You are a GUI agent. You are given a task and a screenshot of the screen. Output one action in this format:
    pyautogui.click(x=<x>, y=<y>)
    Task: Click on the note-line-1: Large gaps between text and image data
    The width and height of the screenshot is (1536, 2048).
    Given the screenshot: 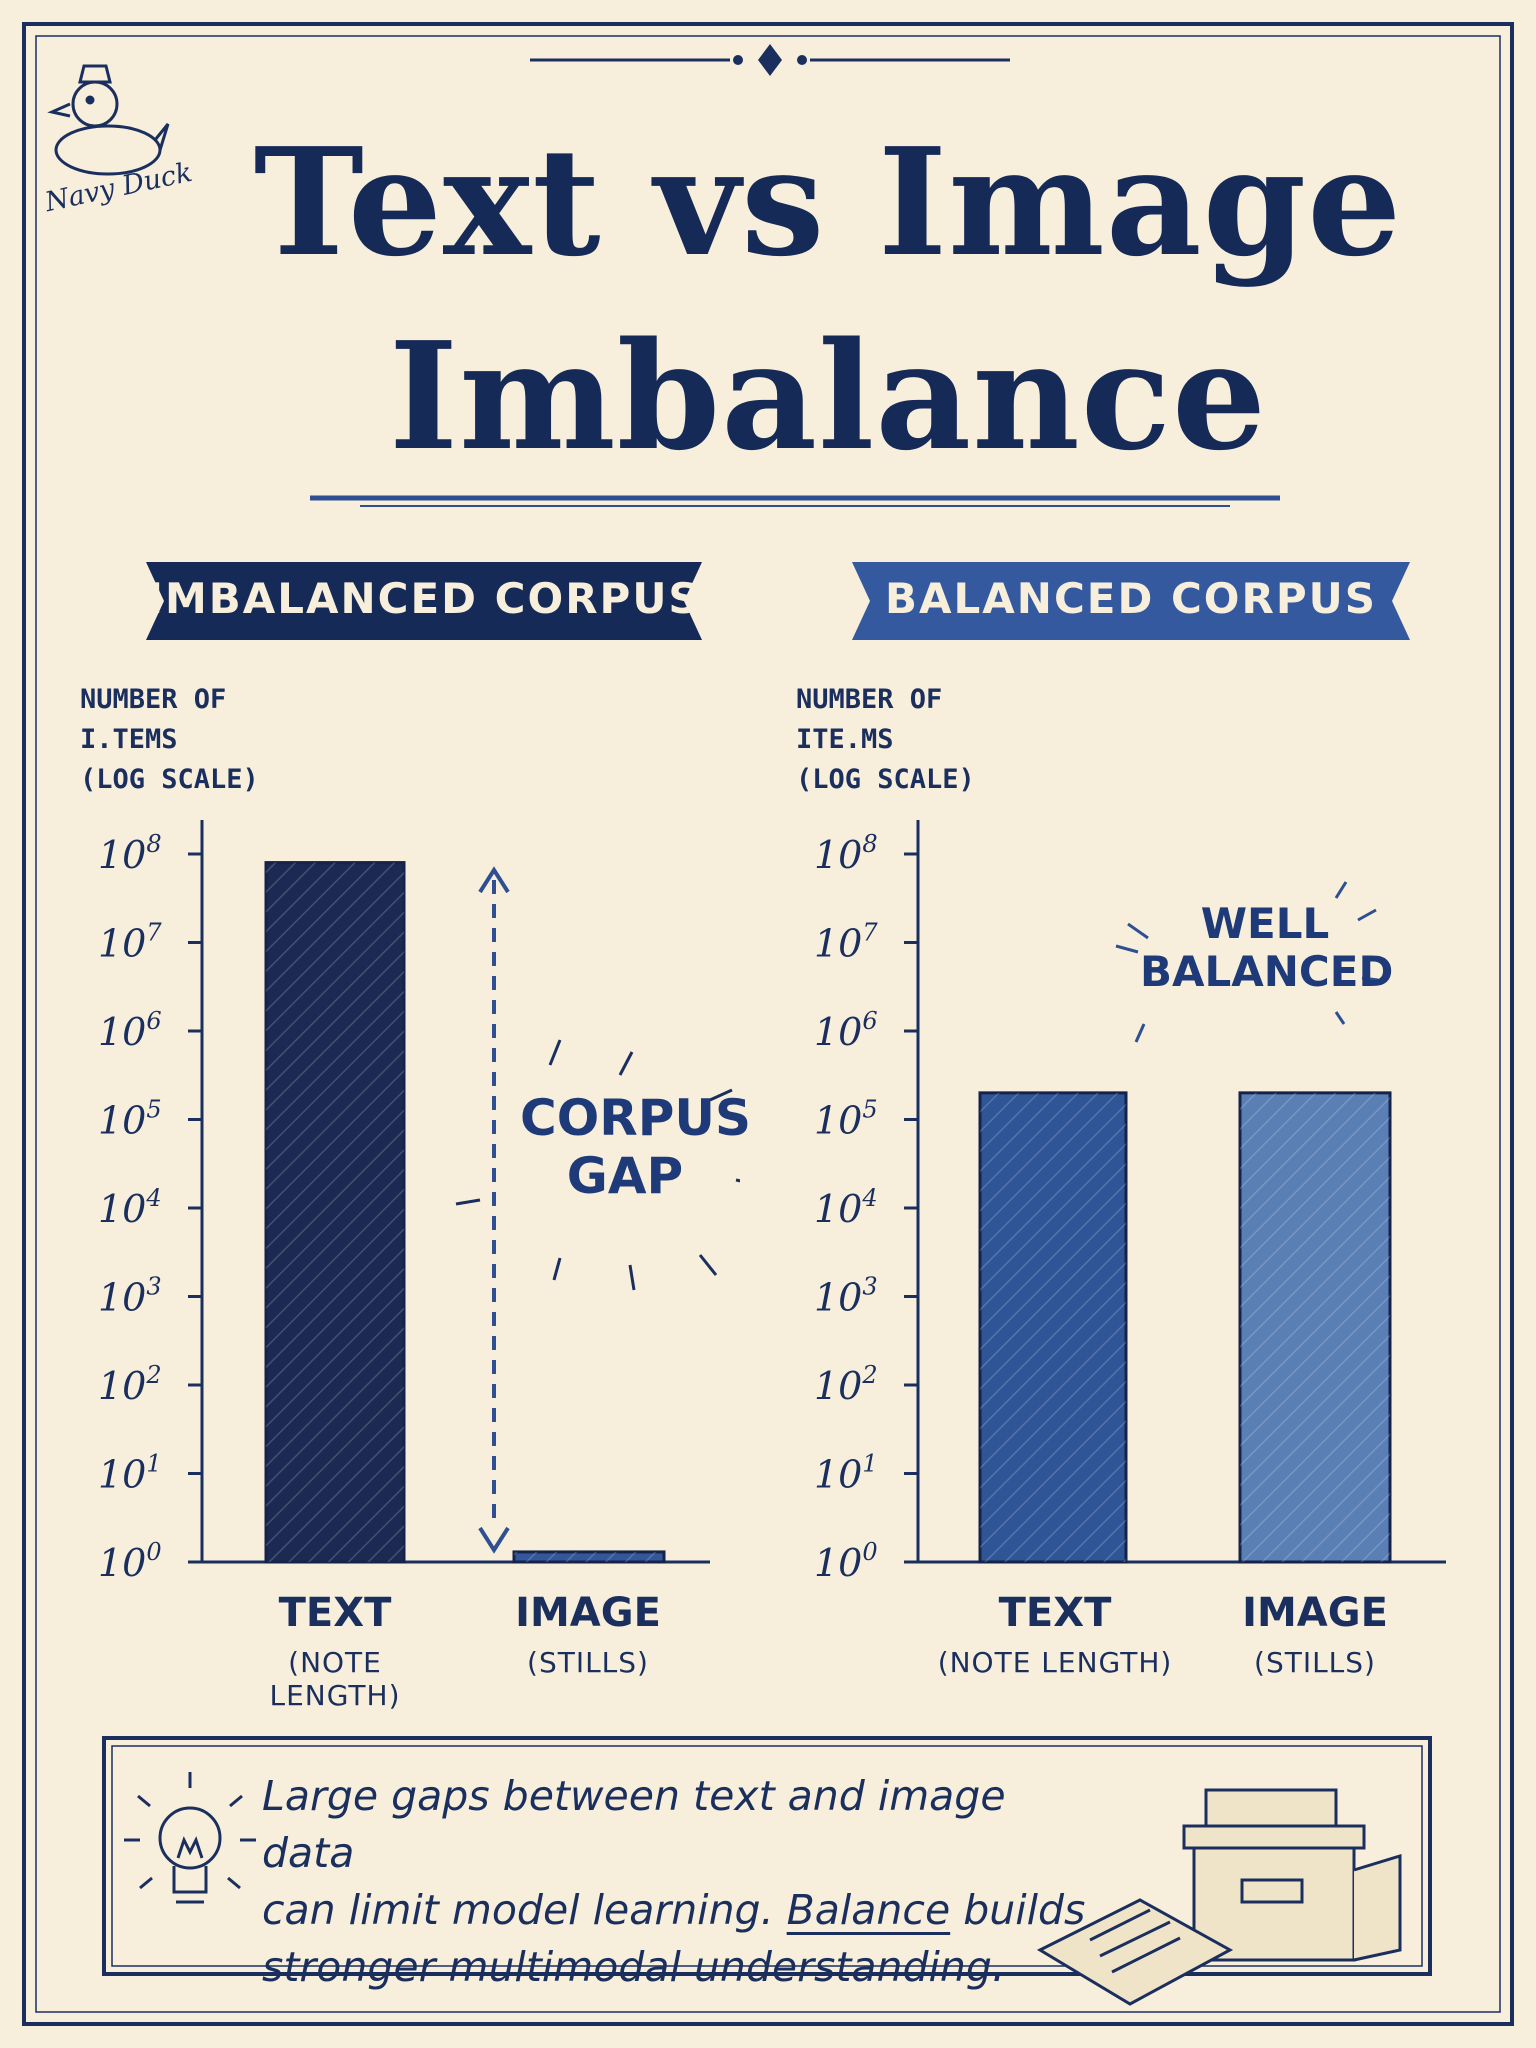 What is the action you would take?
    pyautogui.click(x=634, y=1824)
    